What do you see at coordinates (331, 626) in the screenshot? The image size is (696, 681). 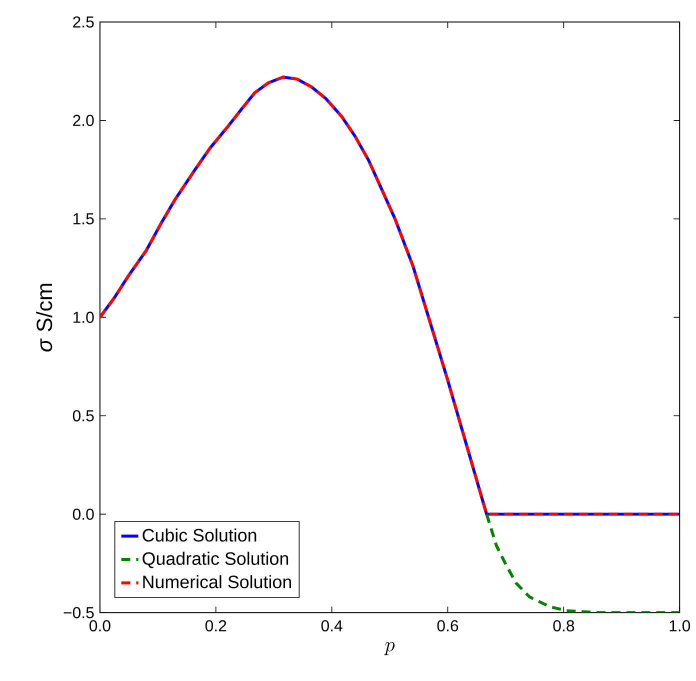 I see `x-tick-label: 0.4` at bounding box center [331, 626].